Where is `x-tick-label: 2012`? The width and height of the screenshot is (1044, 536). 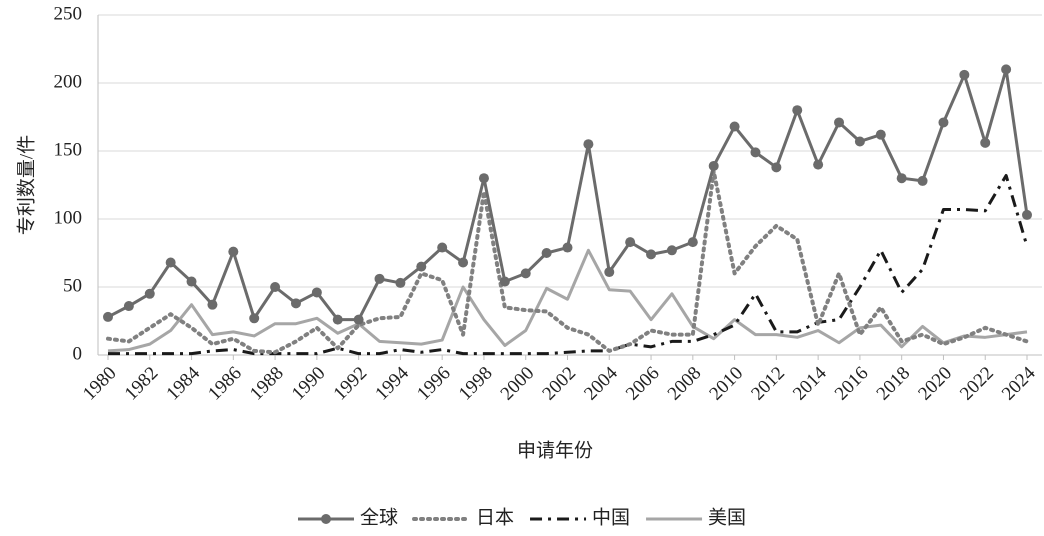
x-tick-label: 2012 is located at coordinates (768, 384).